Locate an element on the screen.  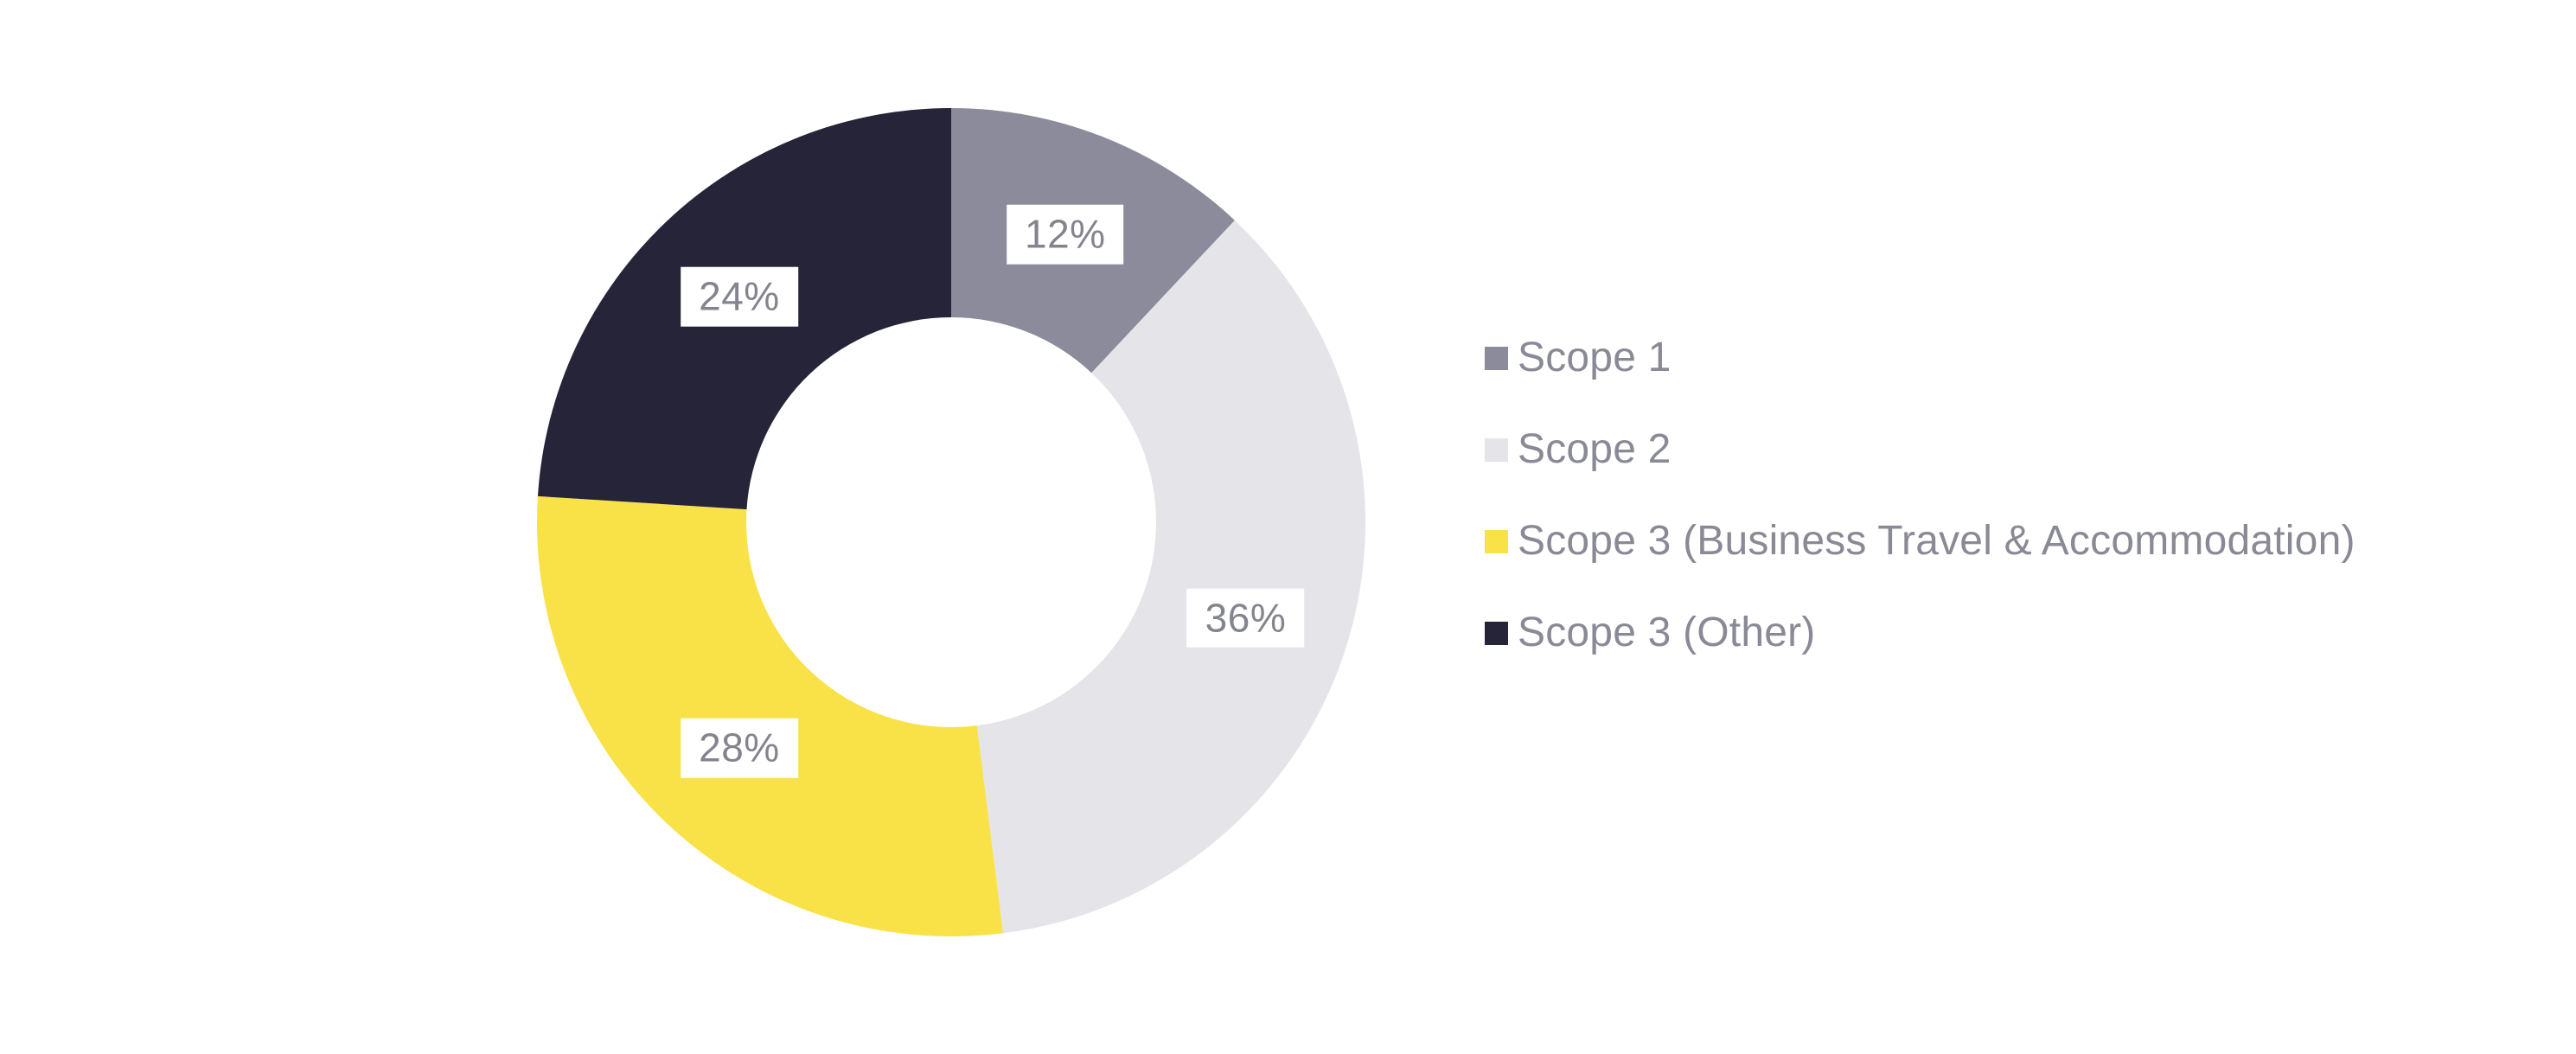
slice-label-scope-3-other: 24% is located at coordinates (739, 296).